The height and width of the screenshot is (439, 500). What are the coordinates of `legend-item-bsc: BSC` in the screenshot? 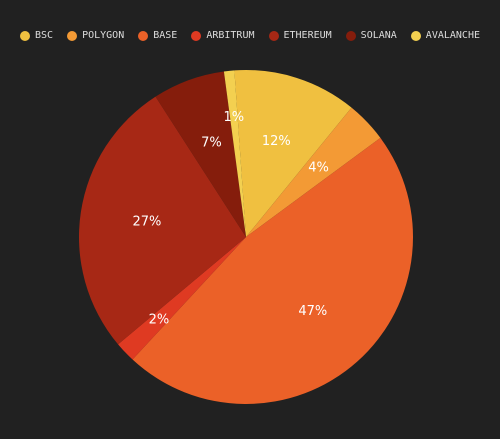 It's located at (36, 35).